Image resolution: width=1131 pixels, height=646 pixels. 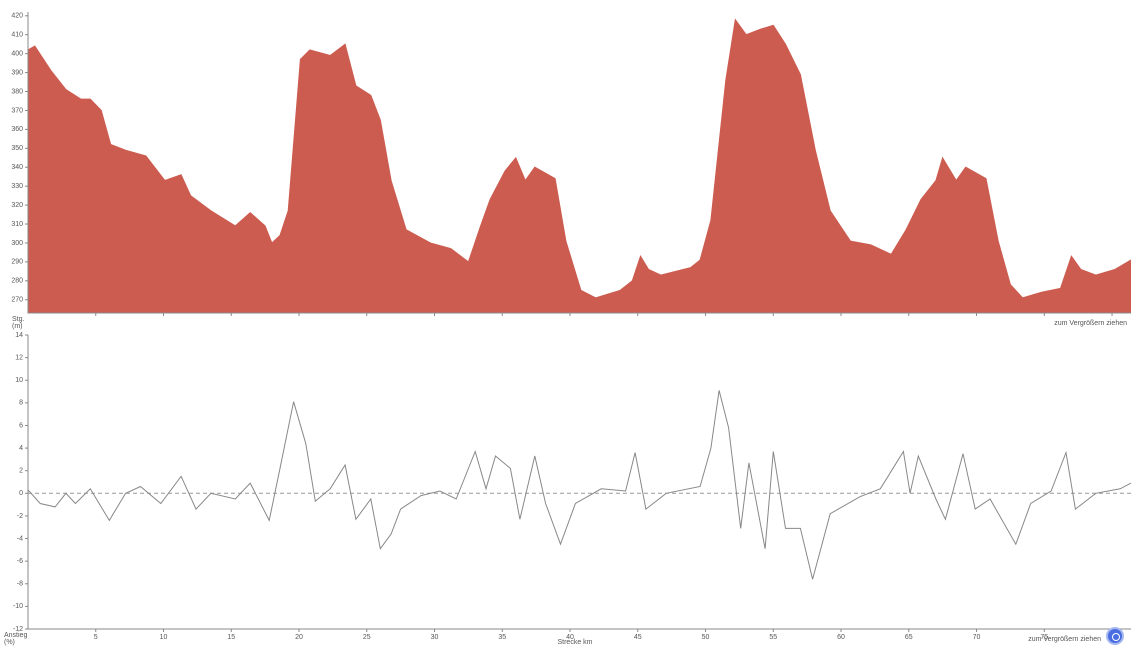 What do you see at coordinates (299, 637) in the screenshot?
I see `x-tick-label: 20` at bounding box center [299, 637].